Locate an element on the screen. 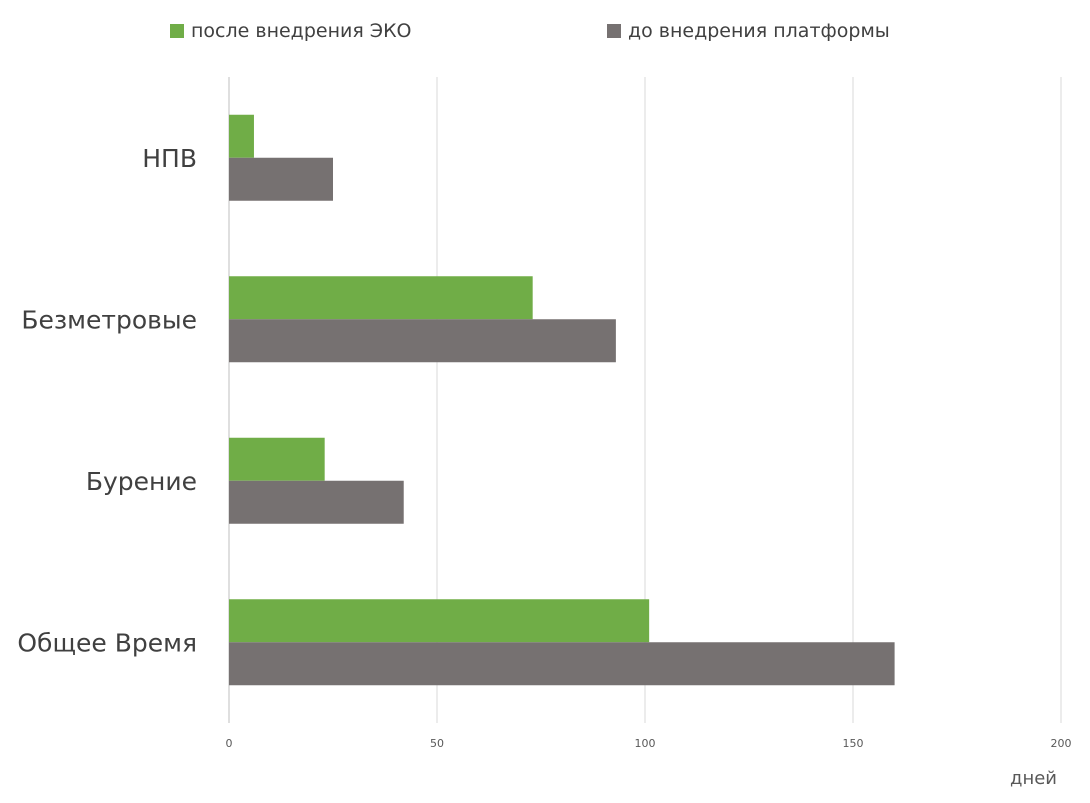 The height and width of the screenshot is (803, 1090). legend-item-before-platform: до внедрения платформы is located at coordinates (748, 31).